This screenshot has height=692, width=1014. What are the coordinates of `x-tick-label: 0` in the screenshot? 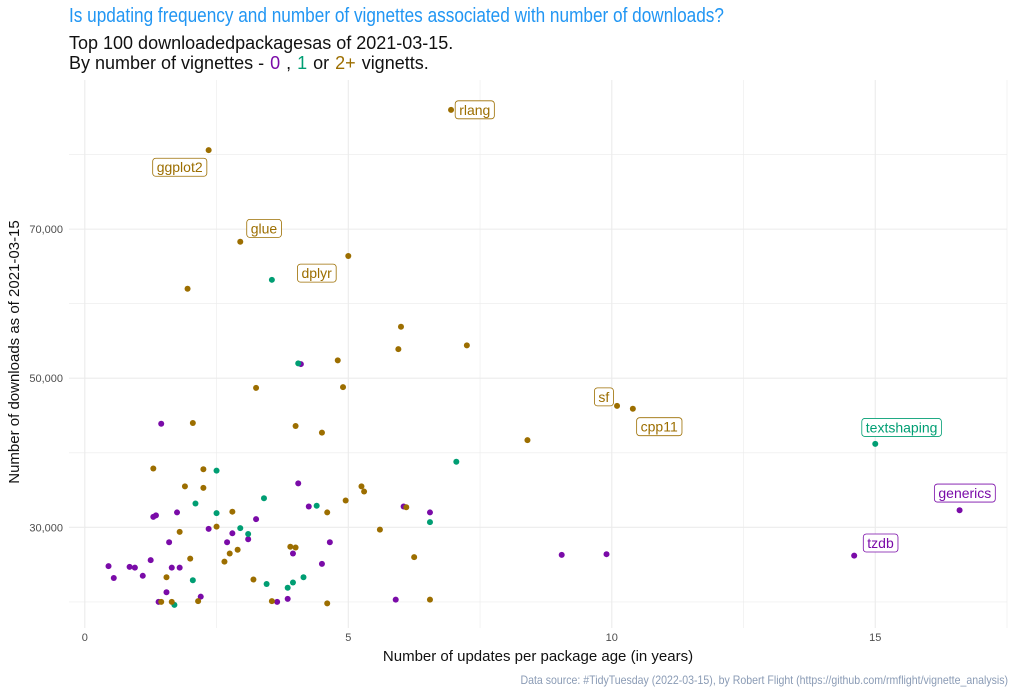 It's located at (85, 638).